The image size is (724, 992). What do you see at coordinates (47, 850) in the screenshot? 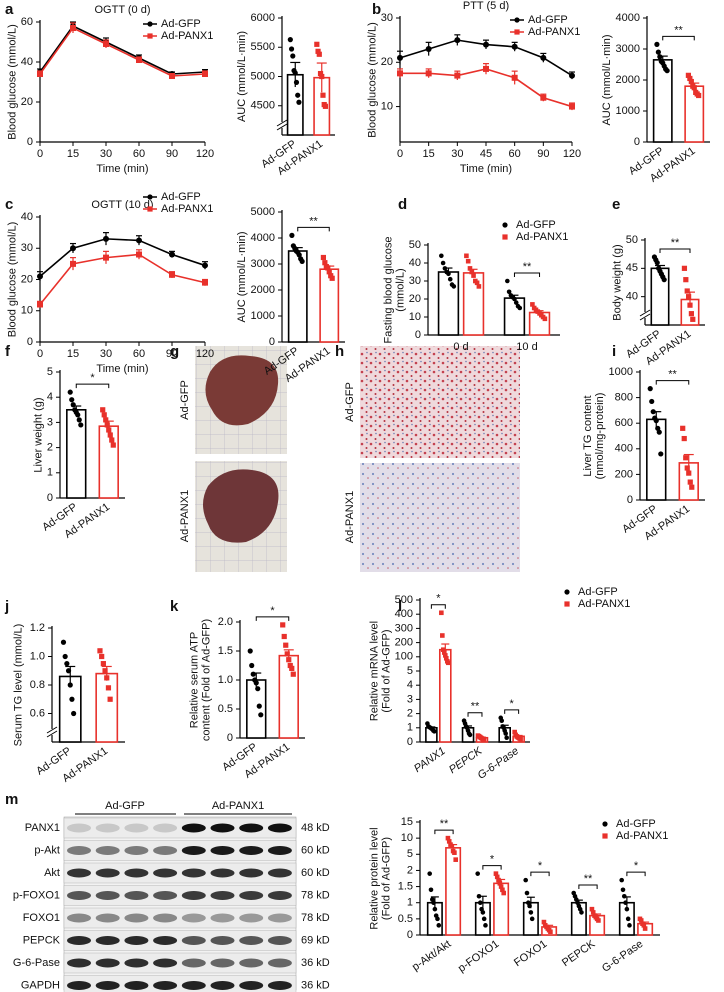
I see `blot-protein-label: p-Akt` at bounding box center [47, 850].